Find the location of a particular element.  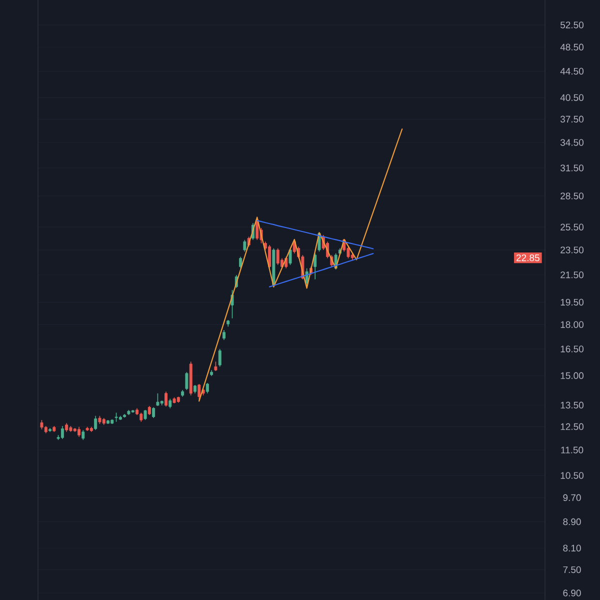

y-tick-label: 11.50 is located at coordinates (572, 450).